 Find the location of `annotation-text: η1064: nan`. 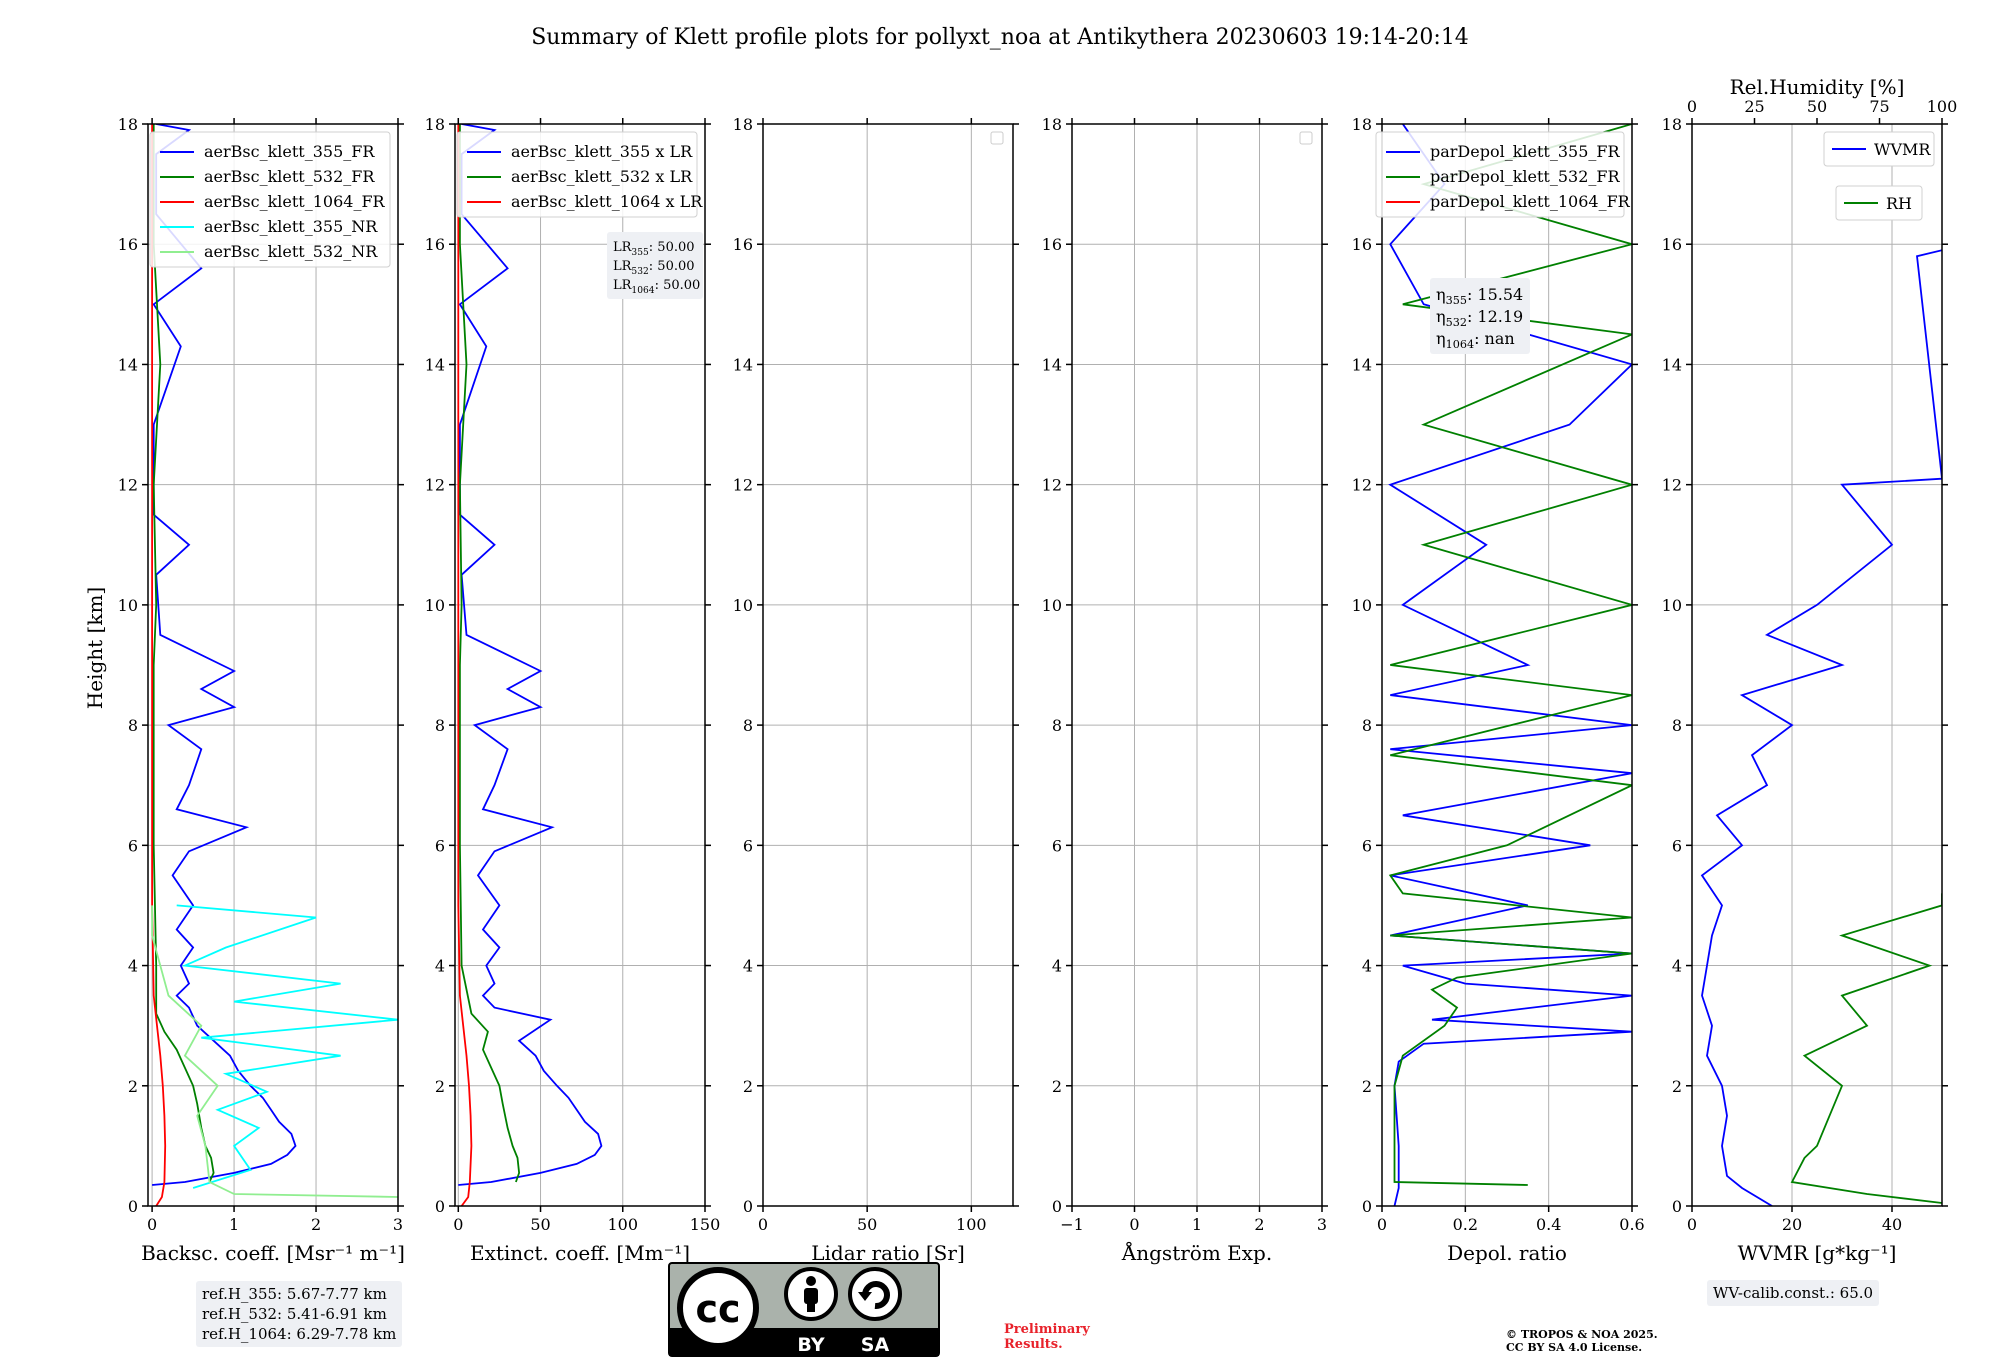

annotation-text: η1064: nan is located at coordinates (1475, 340).